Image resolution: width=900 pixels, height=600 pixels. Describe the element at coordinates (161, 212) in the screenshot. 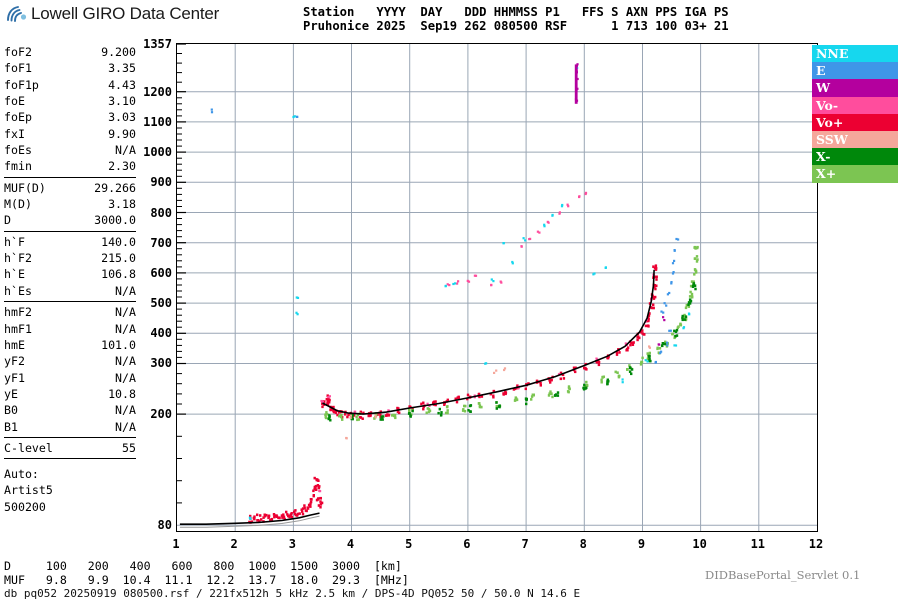

I see `y-axis-tick-label: 800` at that location.